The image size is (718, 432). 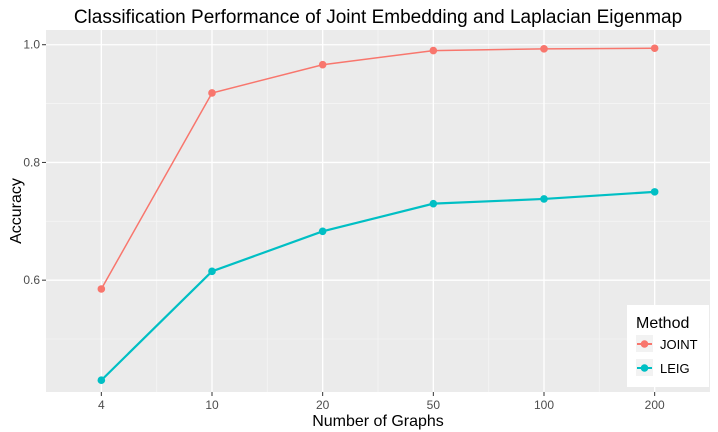 I want to click on y-axis: 0.6 0.8 1.0, so click(x=34, y=162).